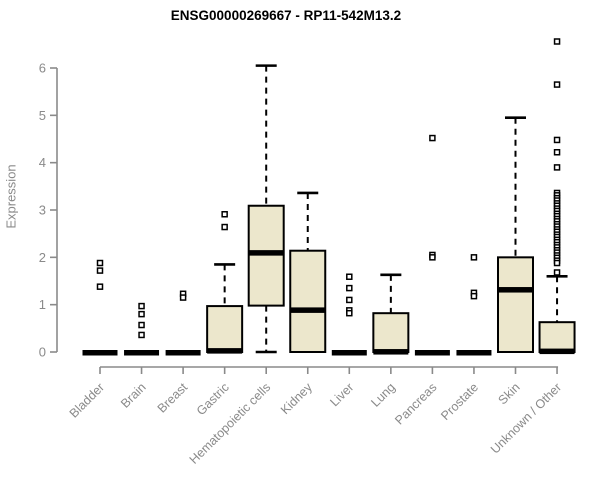  Describe the element at coordinates (42, 115) in the screenshot. I see `y-tick-label: 5` at that location.